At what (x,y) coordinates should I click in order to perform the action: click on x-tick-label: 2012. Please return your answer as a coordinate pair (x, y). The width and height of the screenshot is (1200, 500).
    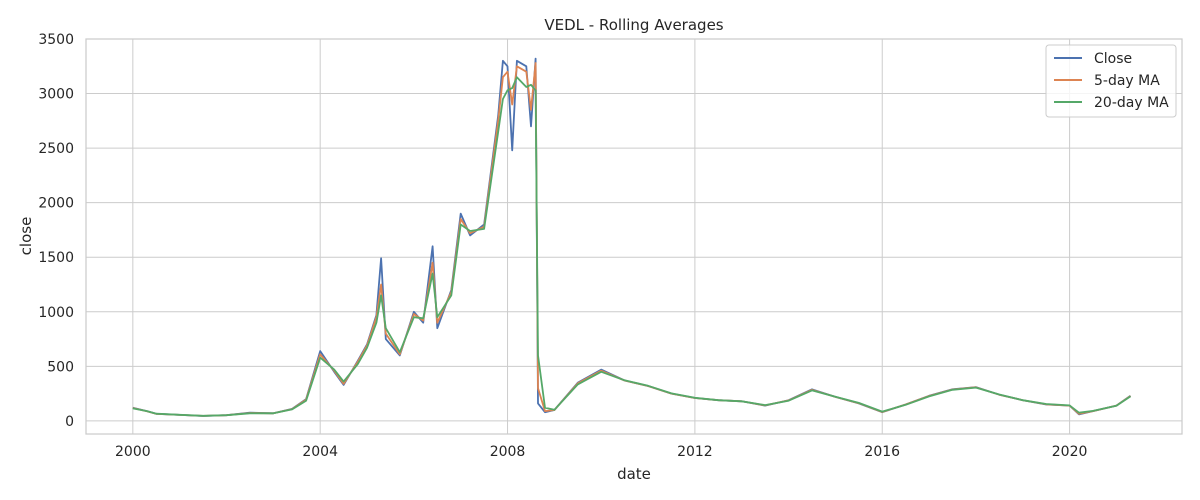
    Looking at the image, I should click on (695, 452).